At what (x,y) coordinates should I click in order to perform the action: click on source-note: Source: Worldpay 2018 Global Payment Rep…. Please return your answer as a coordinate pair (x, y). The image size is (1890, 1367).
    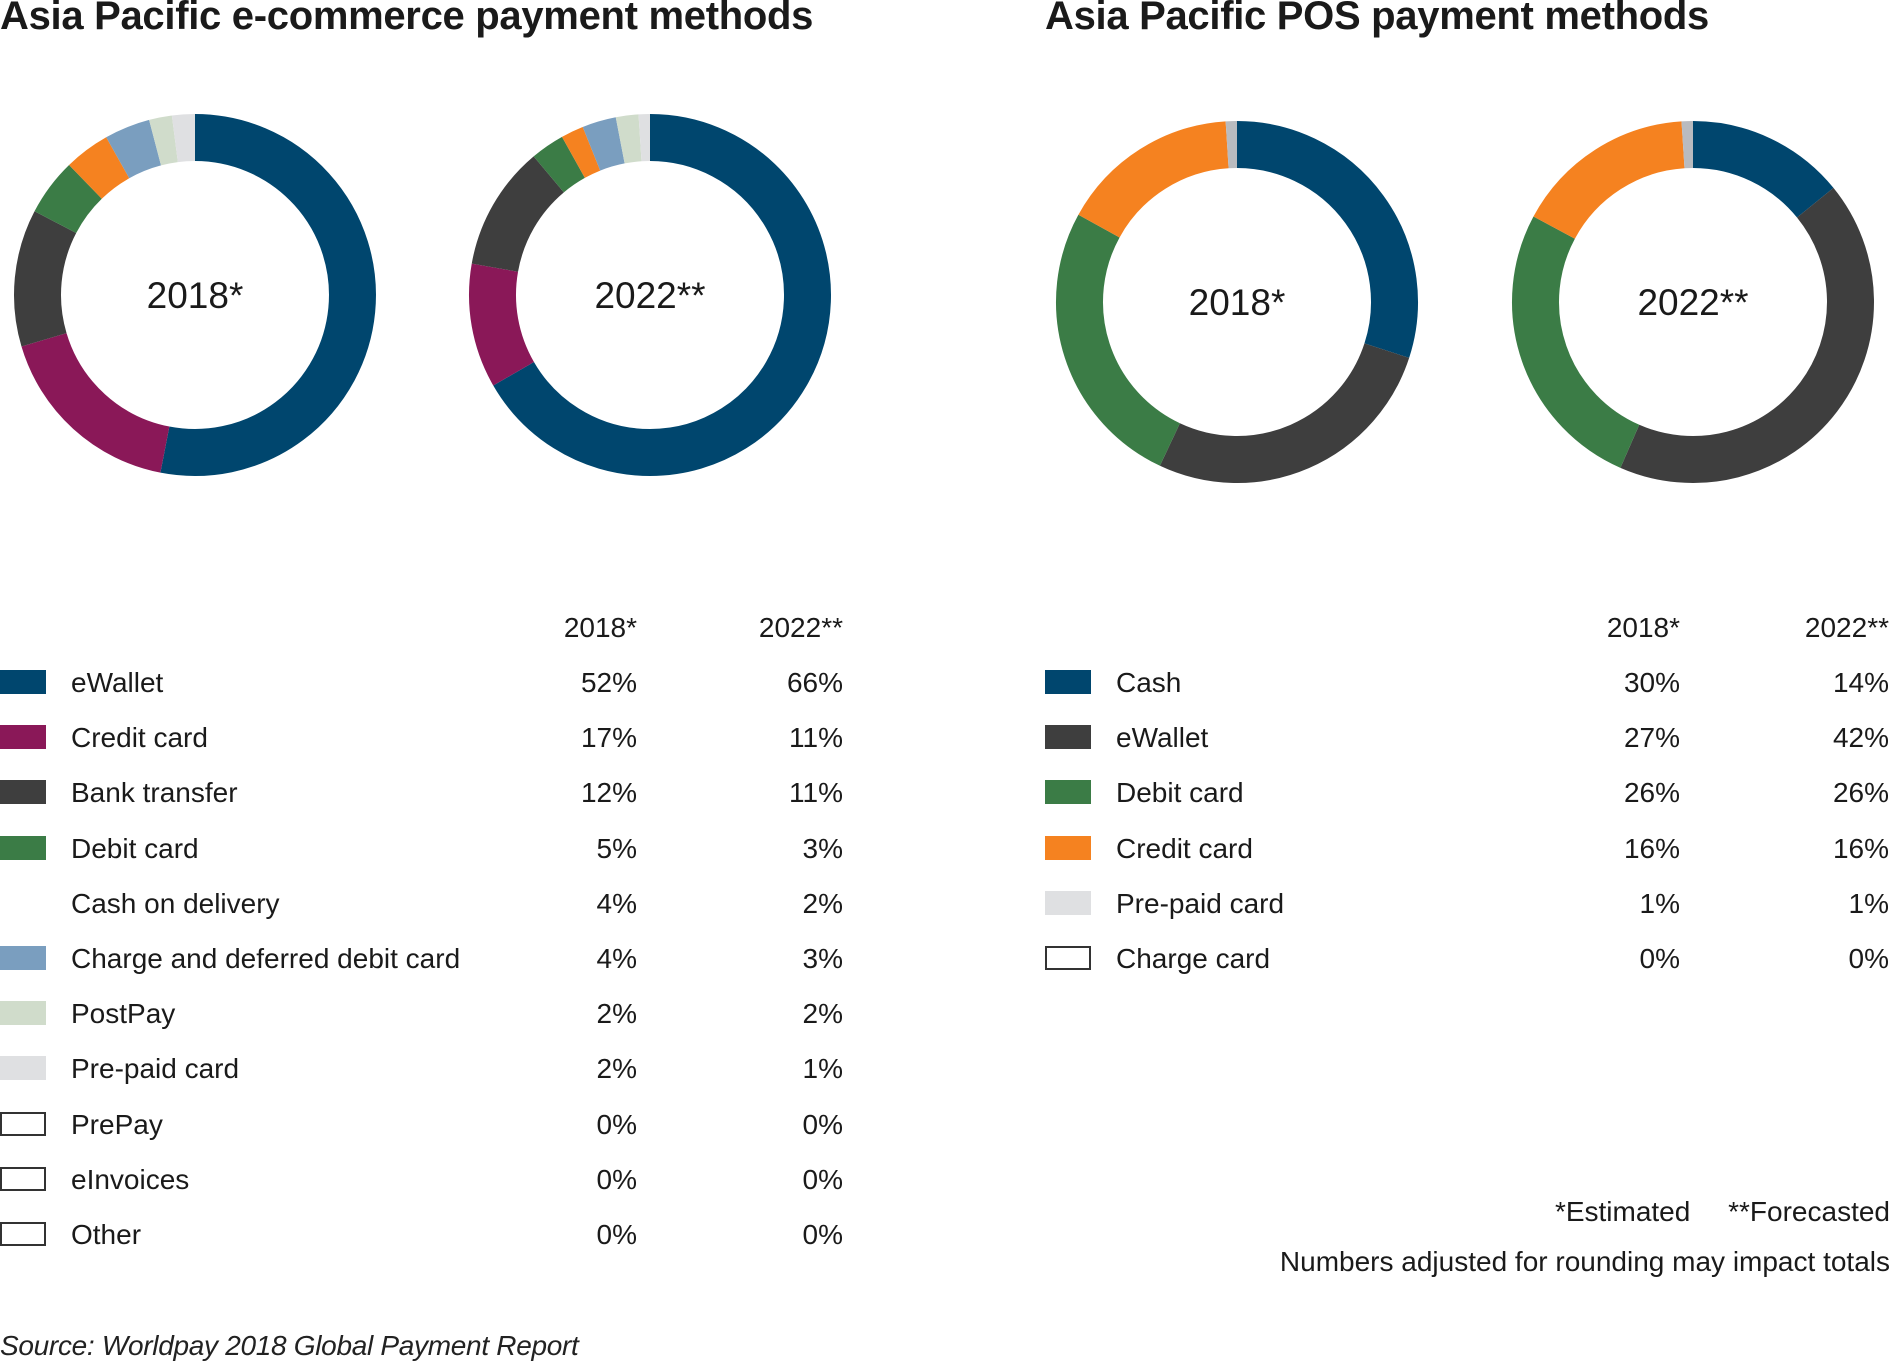
    Looking at the image, I should click on (289, 1345).